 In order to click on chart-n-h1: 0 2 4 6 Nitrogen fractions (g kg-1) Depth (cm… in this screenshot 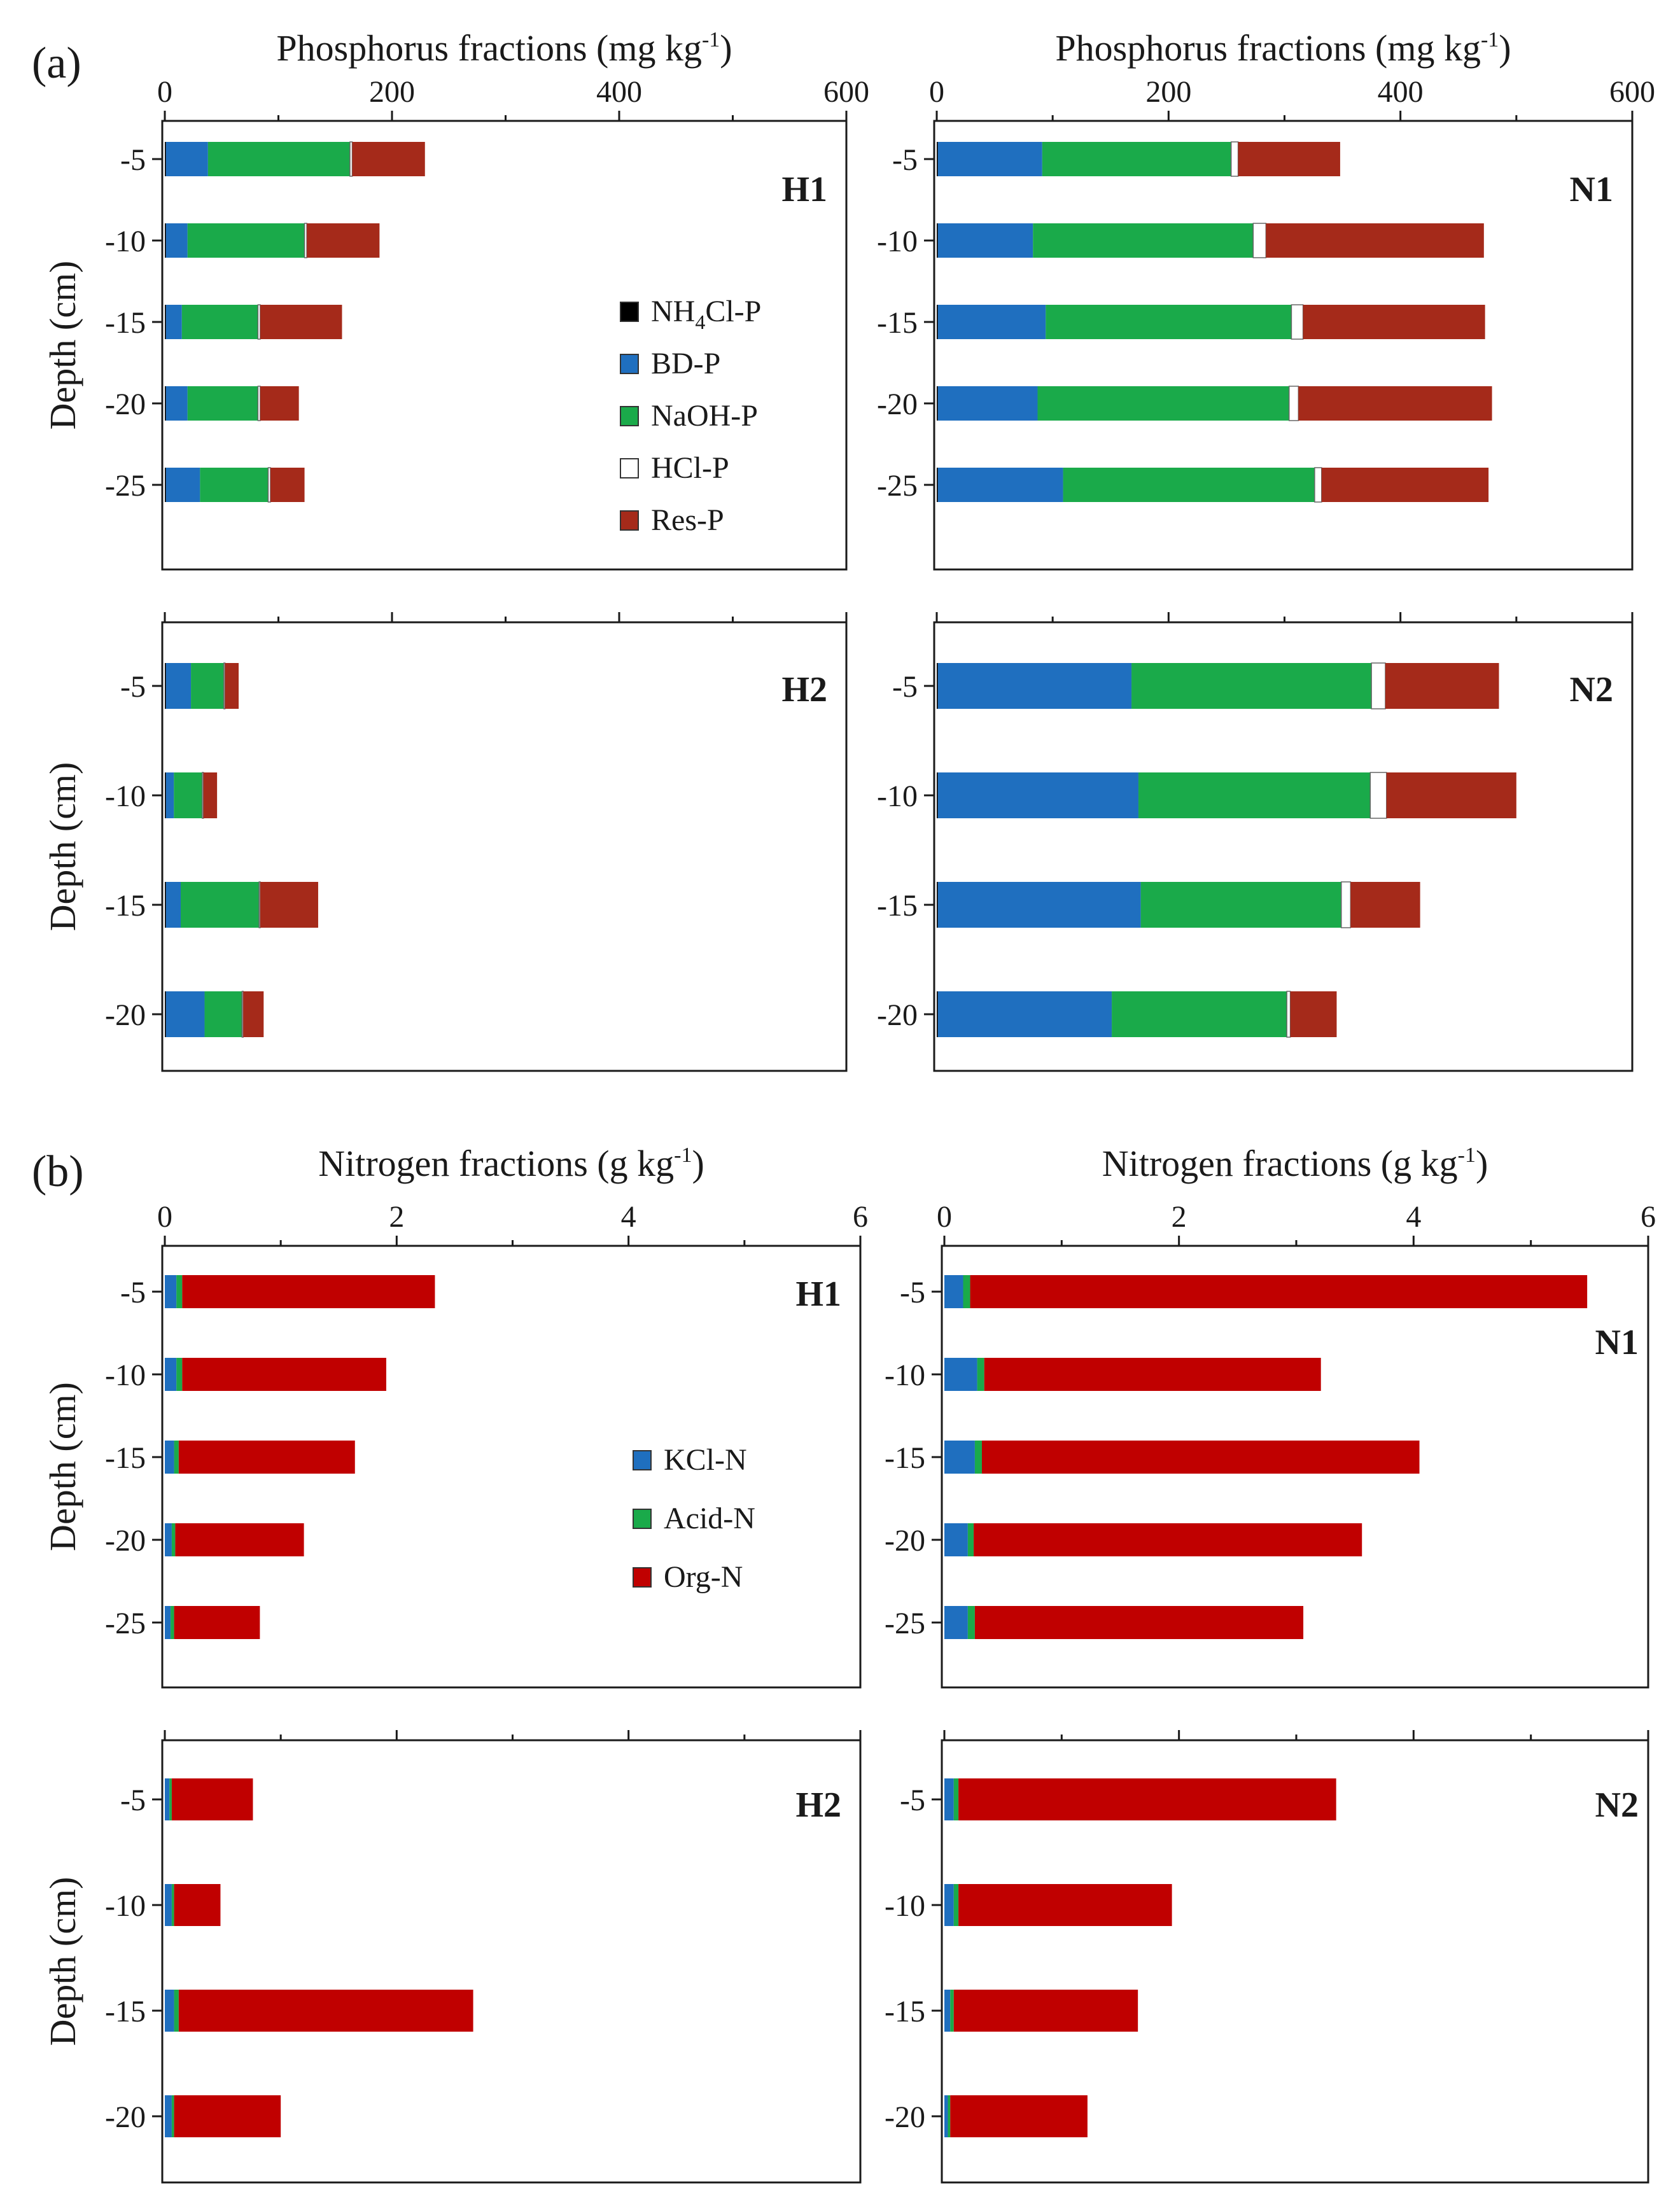, I will do `click(455, 1416)`.